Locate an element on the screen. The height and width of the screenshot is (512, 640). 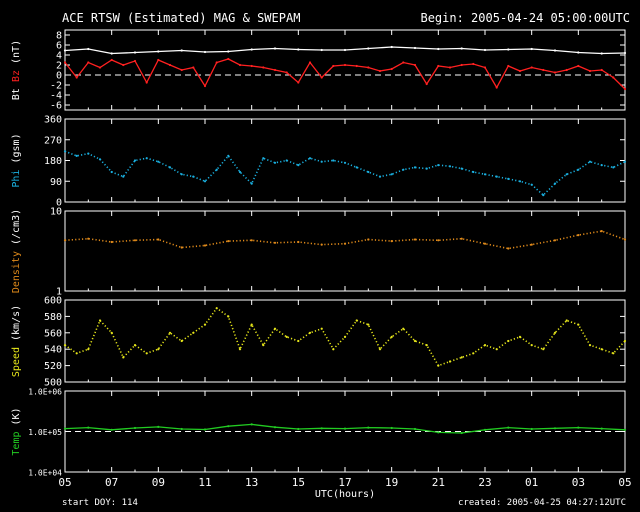
density-ylabel-part: Density is located at coordinates (16, 272).